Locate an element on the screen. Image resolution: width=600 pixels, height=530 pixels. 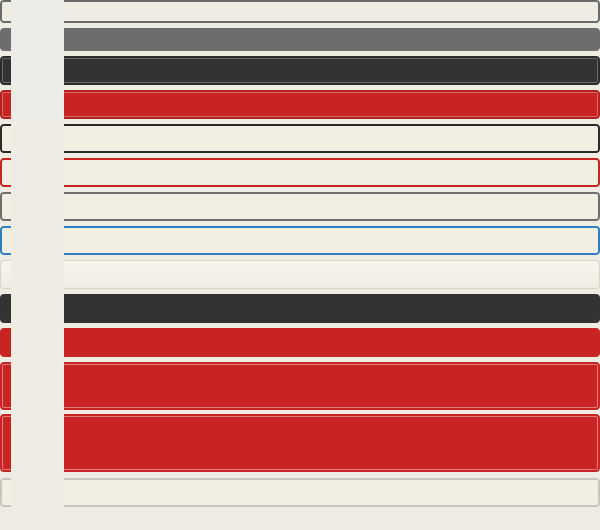
button-outline-gray is located at coordinates (300, 11).